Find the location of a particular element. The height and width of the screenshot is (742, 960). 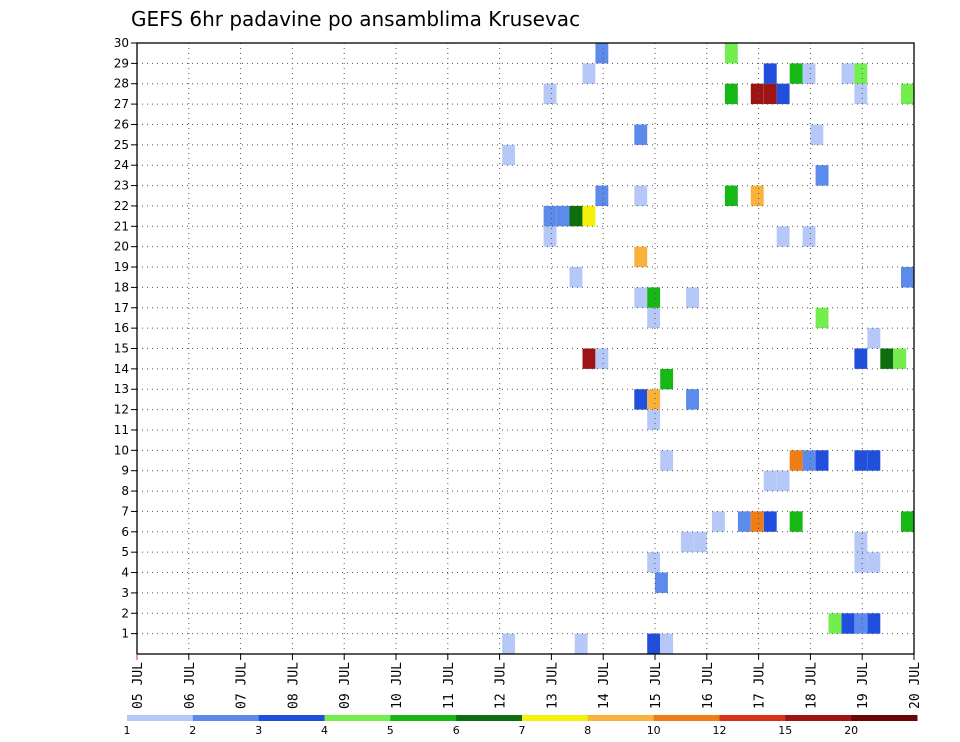

x-tick-label: 11 JUL is located at coordinates (449, 685).